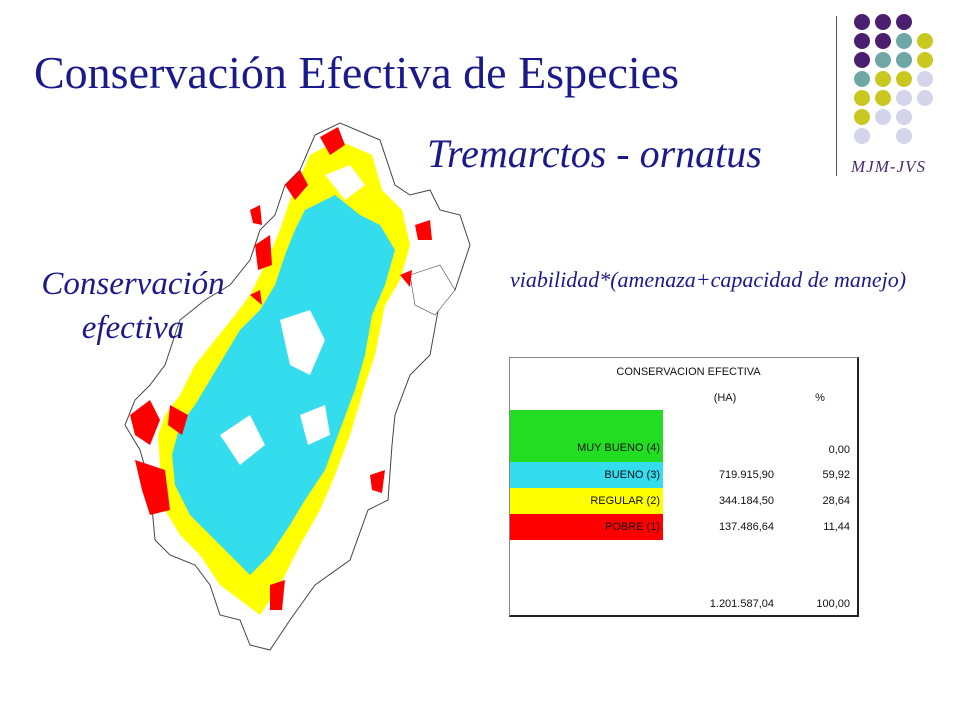 The image size is (960, 720). Describe the element at coordinates (836, 475) in the screenshot. I see `row-pct: 59,92` at that location.